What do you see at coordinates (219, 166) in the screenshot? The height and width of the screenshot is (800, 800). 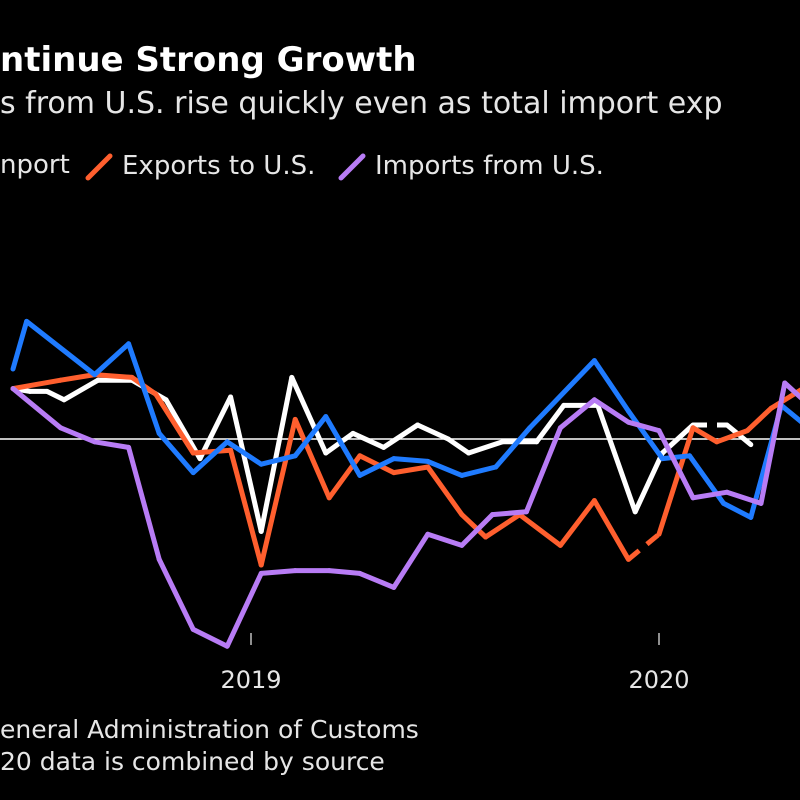 I see `legend-label: Exports to U.S.` at bounding box center [219, 166].